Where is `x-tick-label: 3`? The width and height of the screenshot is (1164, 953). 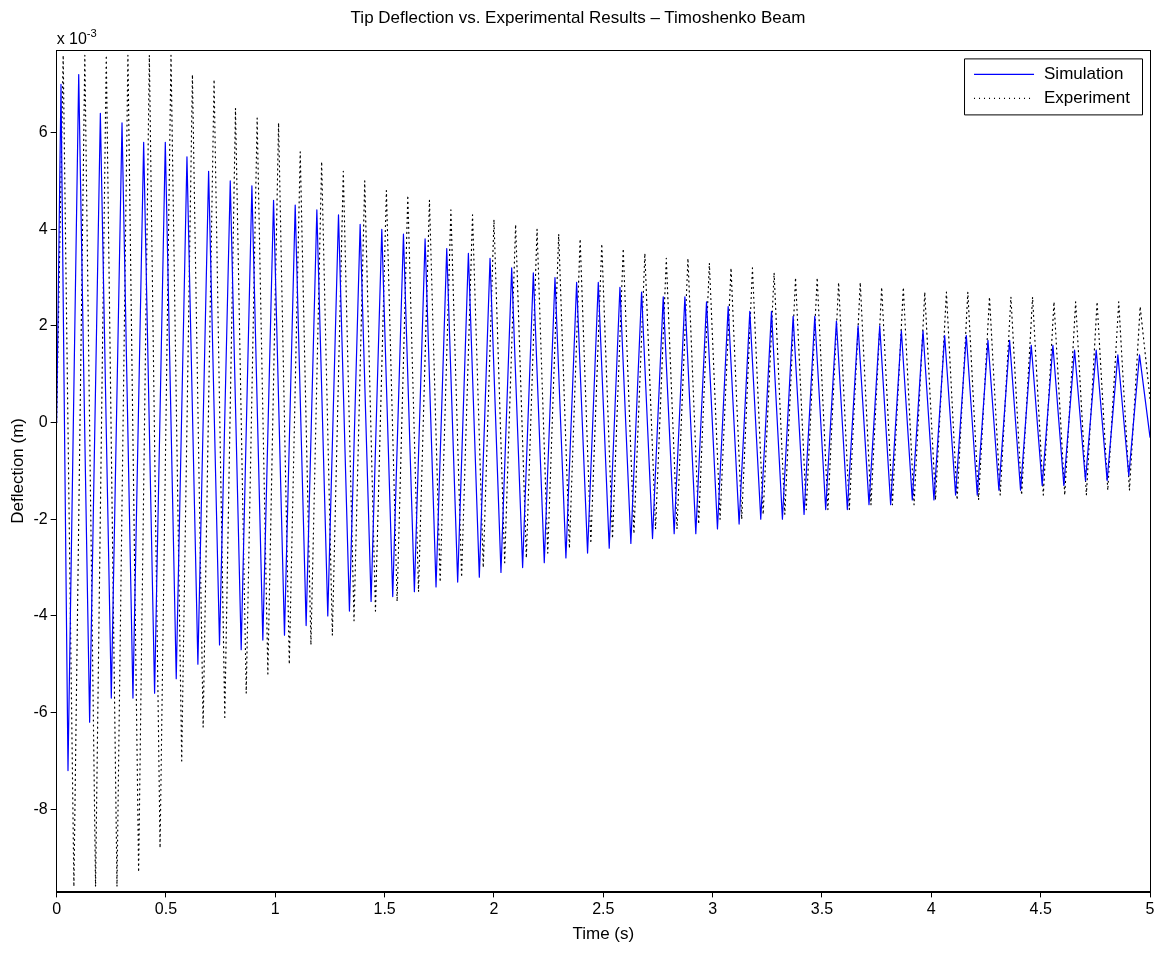
x-tick-label: 3 is located at coordinates (713, 909).